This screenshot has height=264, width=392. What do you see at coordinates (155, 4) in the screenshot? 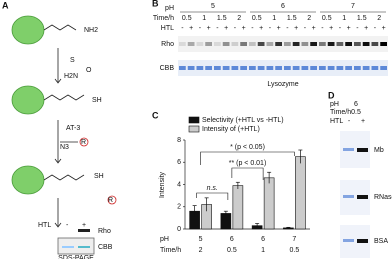
I see `panel-label: B` at bounding box center [155, 4].